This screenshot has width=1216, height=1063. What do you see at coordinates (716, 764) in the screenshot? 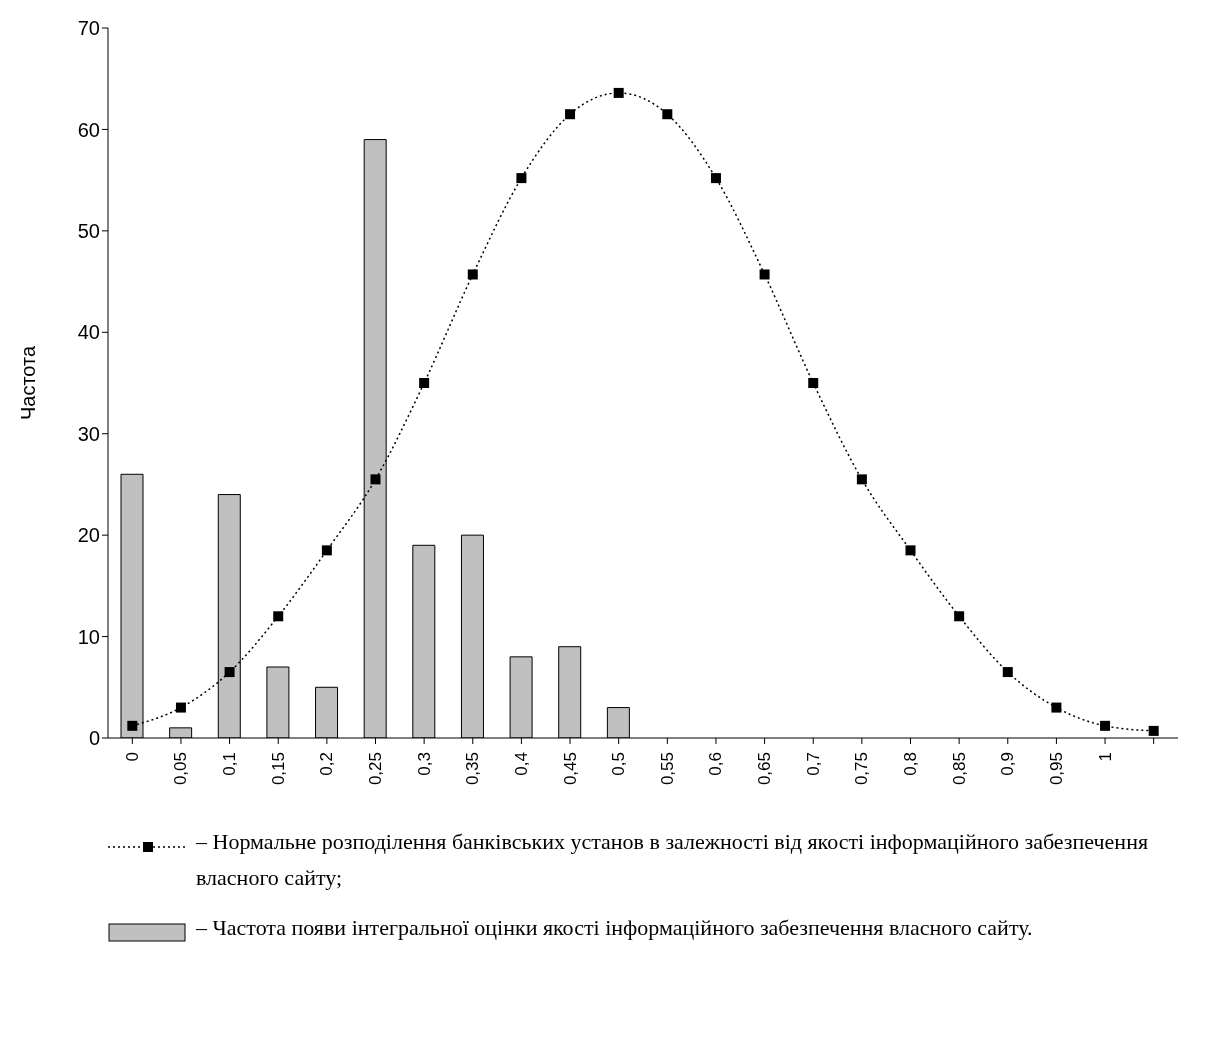
I see `x-tick-label: 0,6` at bounding box center [716, 764].